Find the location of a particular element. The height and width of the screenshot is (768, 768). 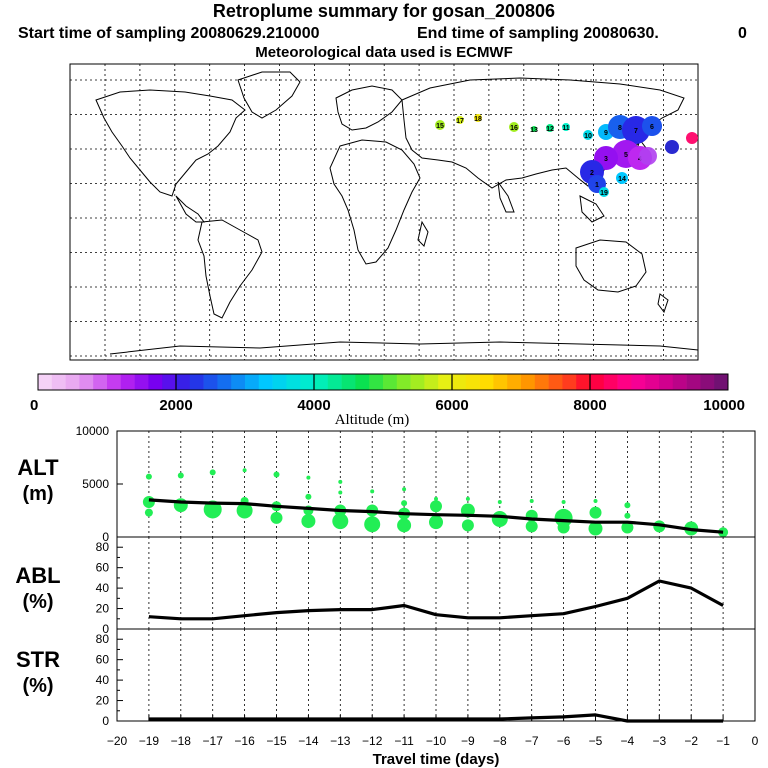

colorbar-tick-label: 4000 is located at coordinates (313, 405).